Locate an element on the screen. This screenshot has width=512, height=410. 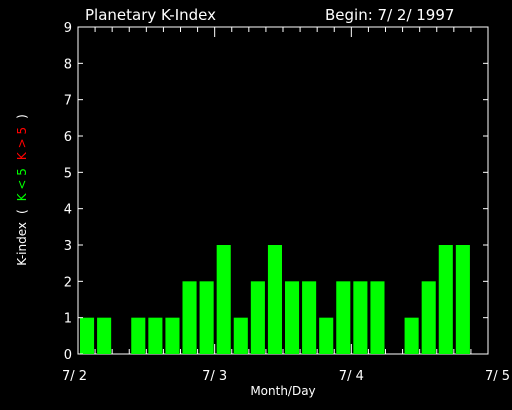
y-axis-label-part: K < 5 is located at coordinates (22, 184).